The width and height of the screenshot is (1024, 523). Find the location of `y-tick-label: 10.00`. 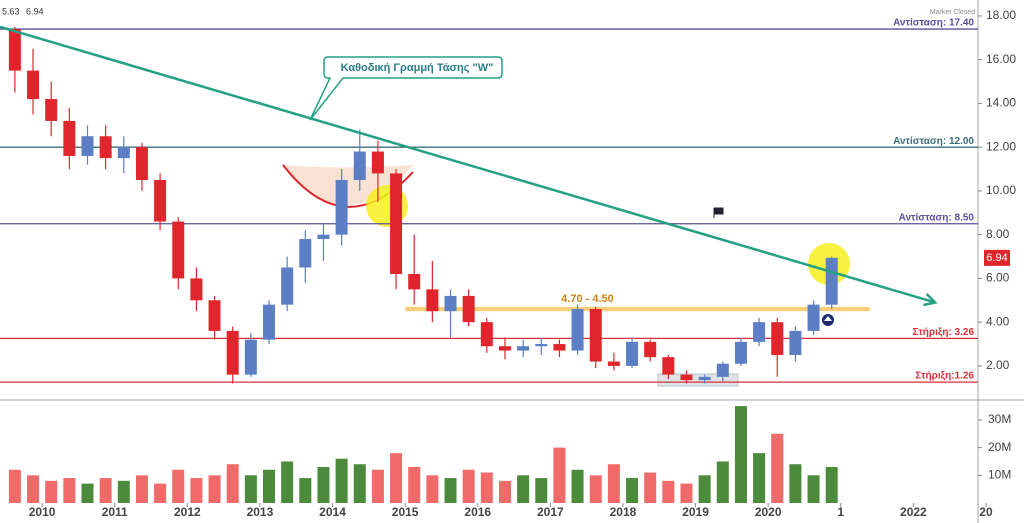

y-tick-label: 10.00 is located at coordinates (1001, 190).